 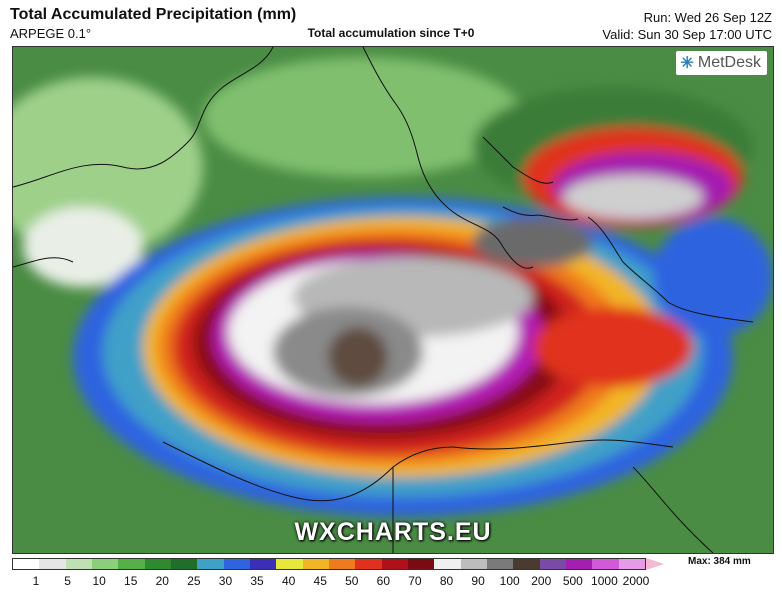 What do you see at coordinates (604, 581) in the screenshot?
I see `colorbar-tick-label: 1000` at bounding box center [604, 581].